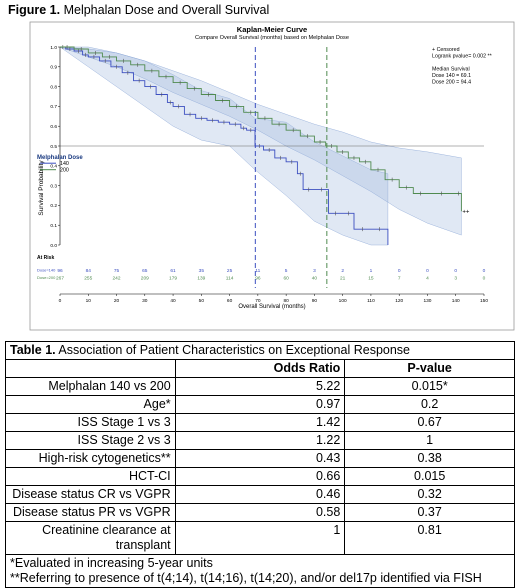 The height and width of the screenshot is (588, 520). I want to click on table-note: *Evaluated in increasing 5-year units, so click(111, 563).